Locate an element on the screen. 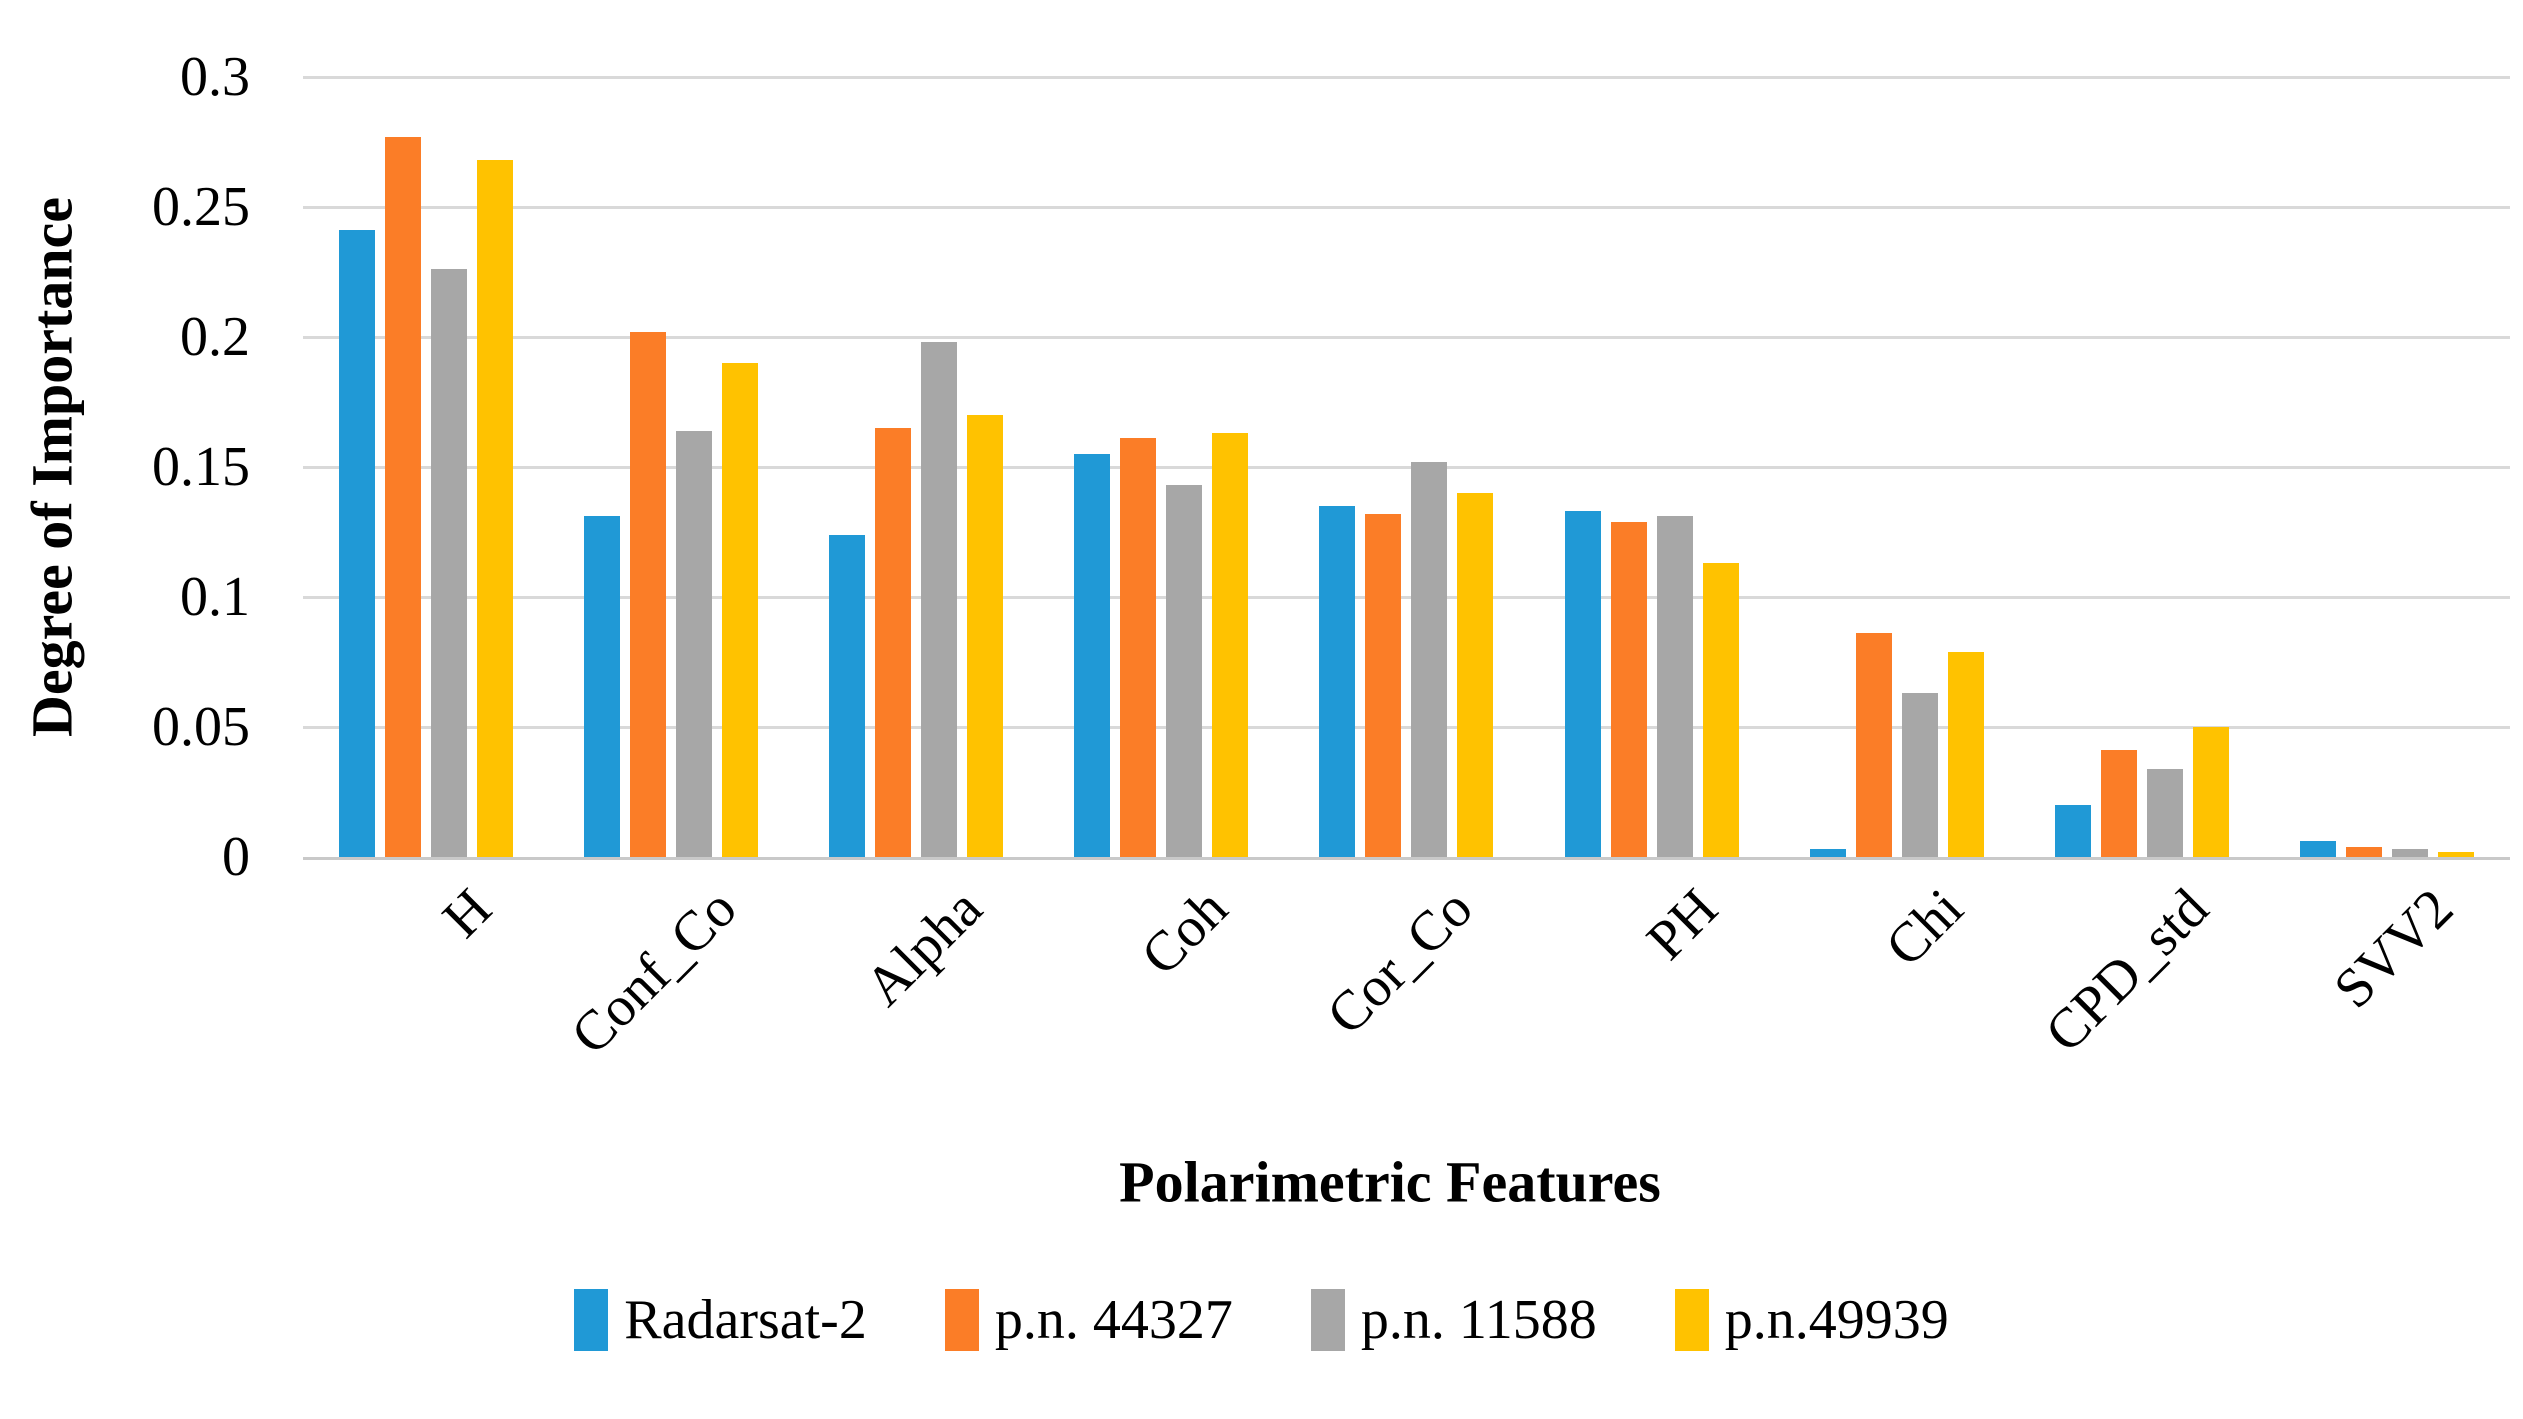 This screenshot has height=1419, width=2523. bar-Radarsat-2-Conf_Co is located at coordinates (601, 686).